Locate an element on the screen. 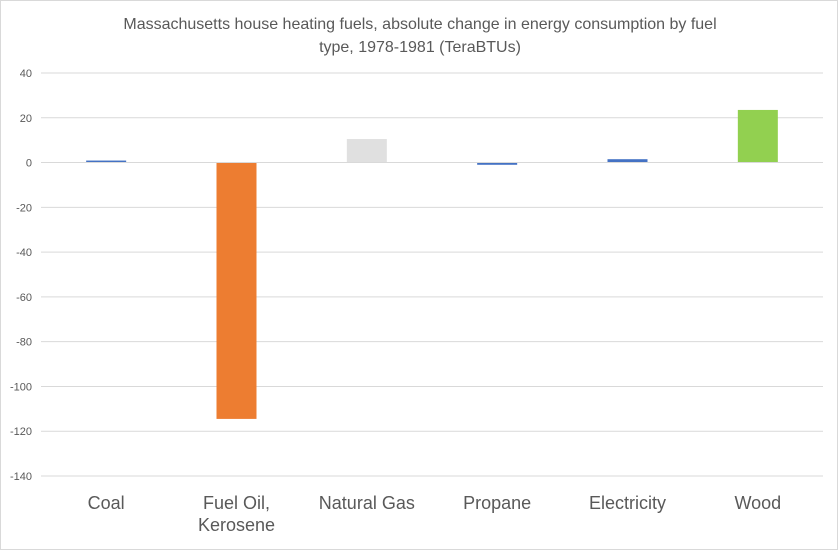 This screenshot has width=838, height=550. y-tick-label: -120 is located at coordinates (21, 432).